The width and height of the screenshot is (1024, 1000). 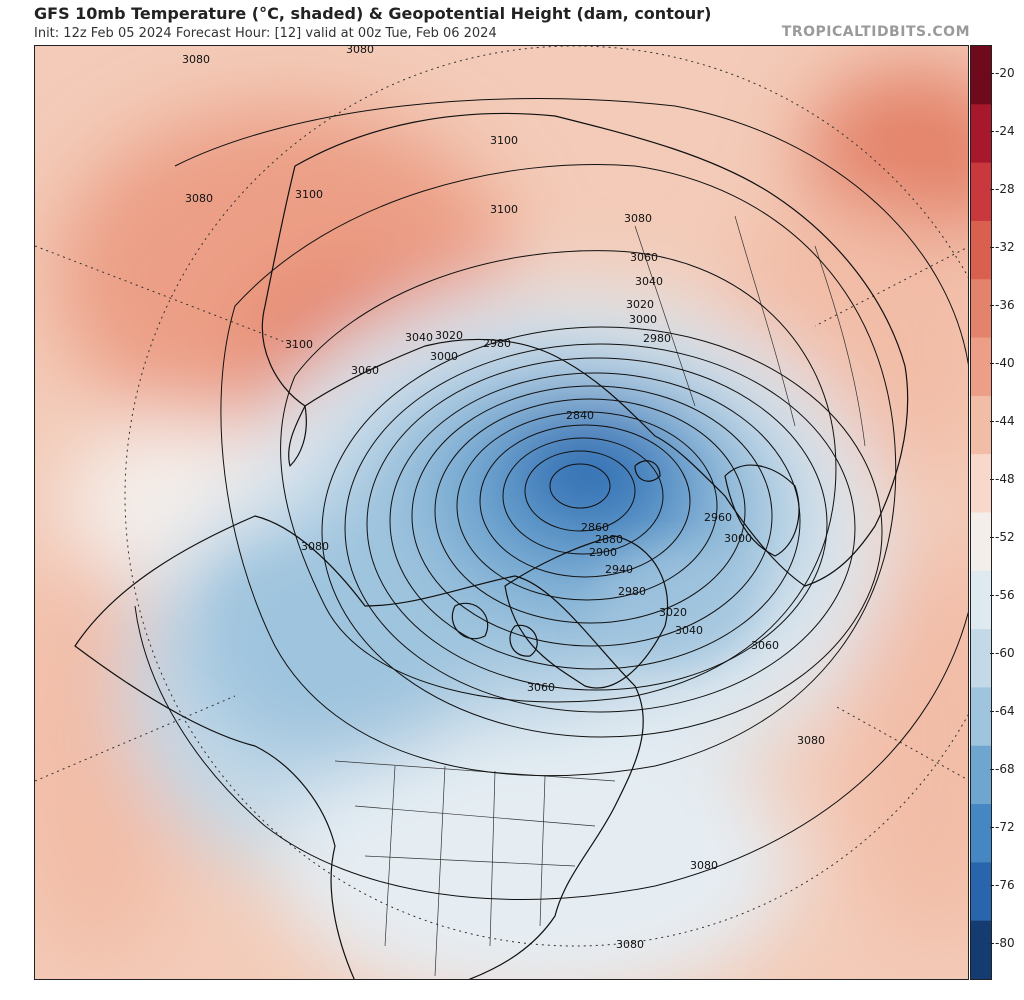 What do you see at coordinates (586, 612) in the screenshot?
I see `greenland-outline` at bounding box center [586, 612].